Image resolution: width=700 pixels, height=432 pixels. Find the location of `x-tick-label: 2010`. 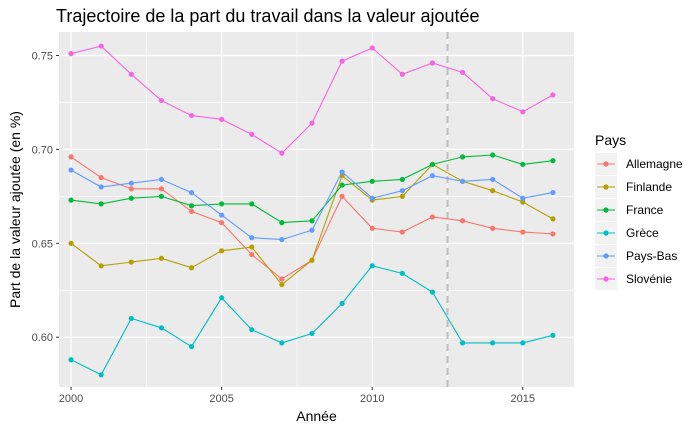

x-tick-label: 2010 is located at coordinates (372, 399).